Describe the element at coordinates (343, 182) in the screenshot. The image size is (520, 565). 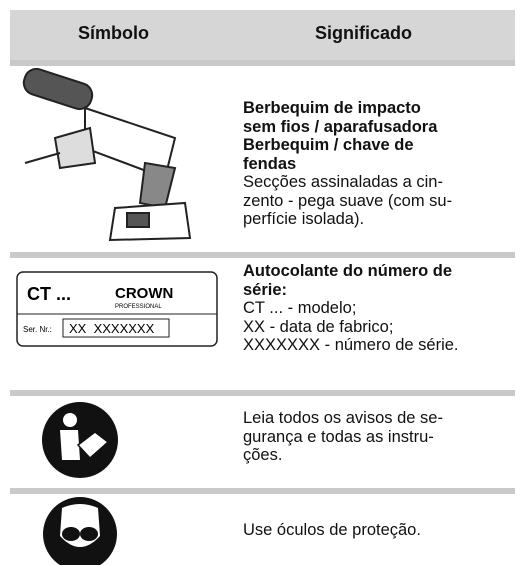
I see `row-text-line: Secções assinaladas a cin-` at that location.